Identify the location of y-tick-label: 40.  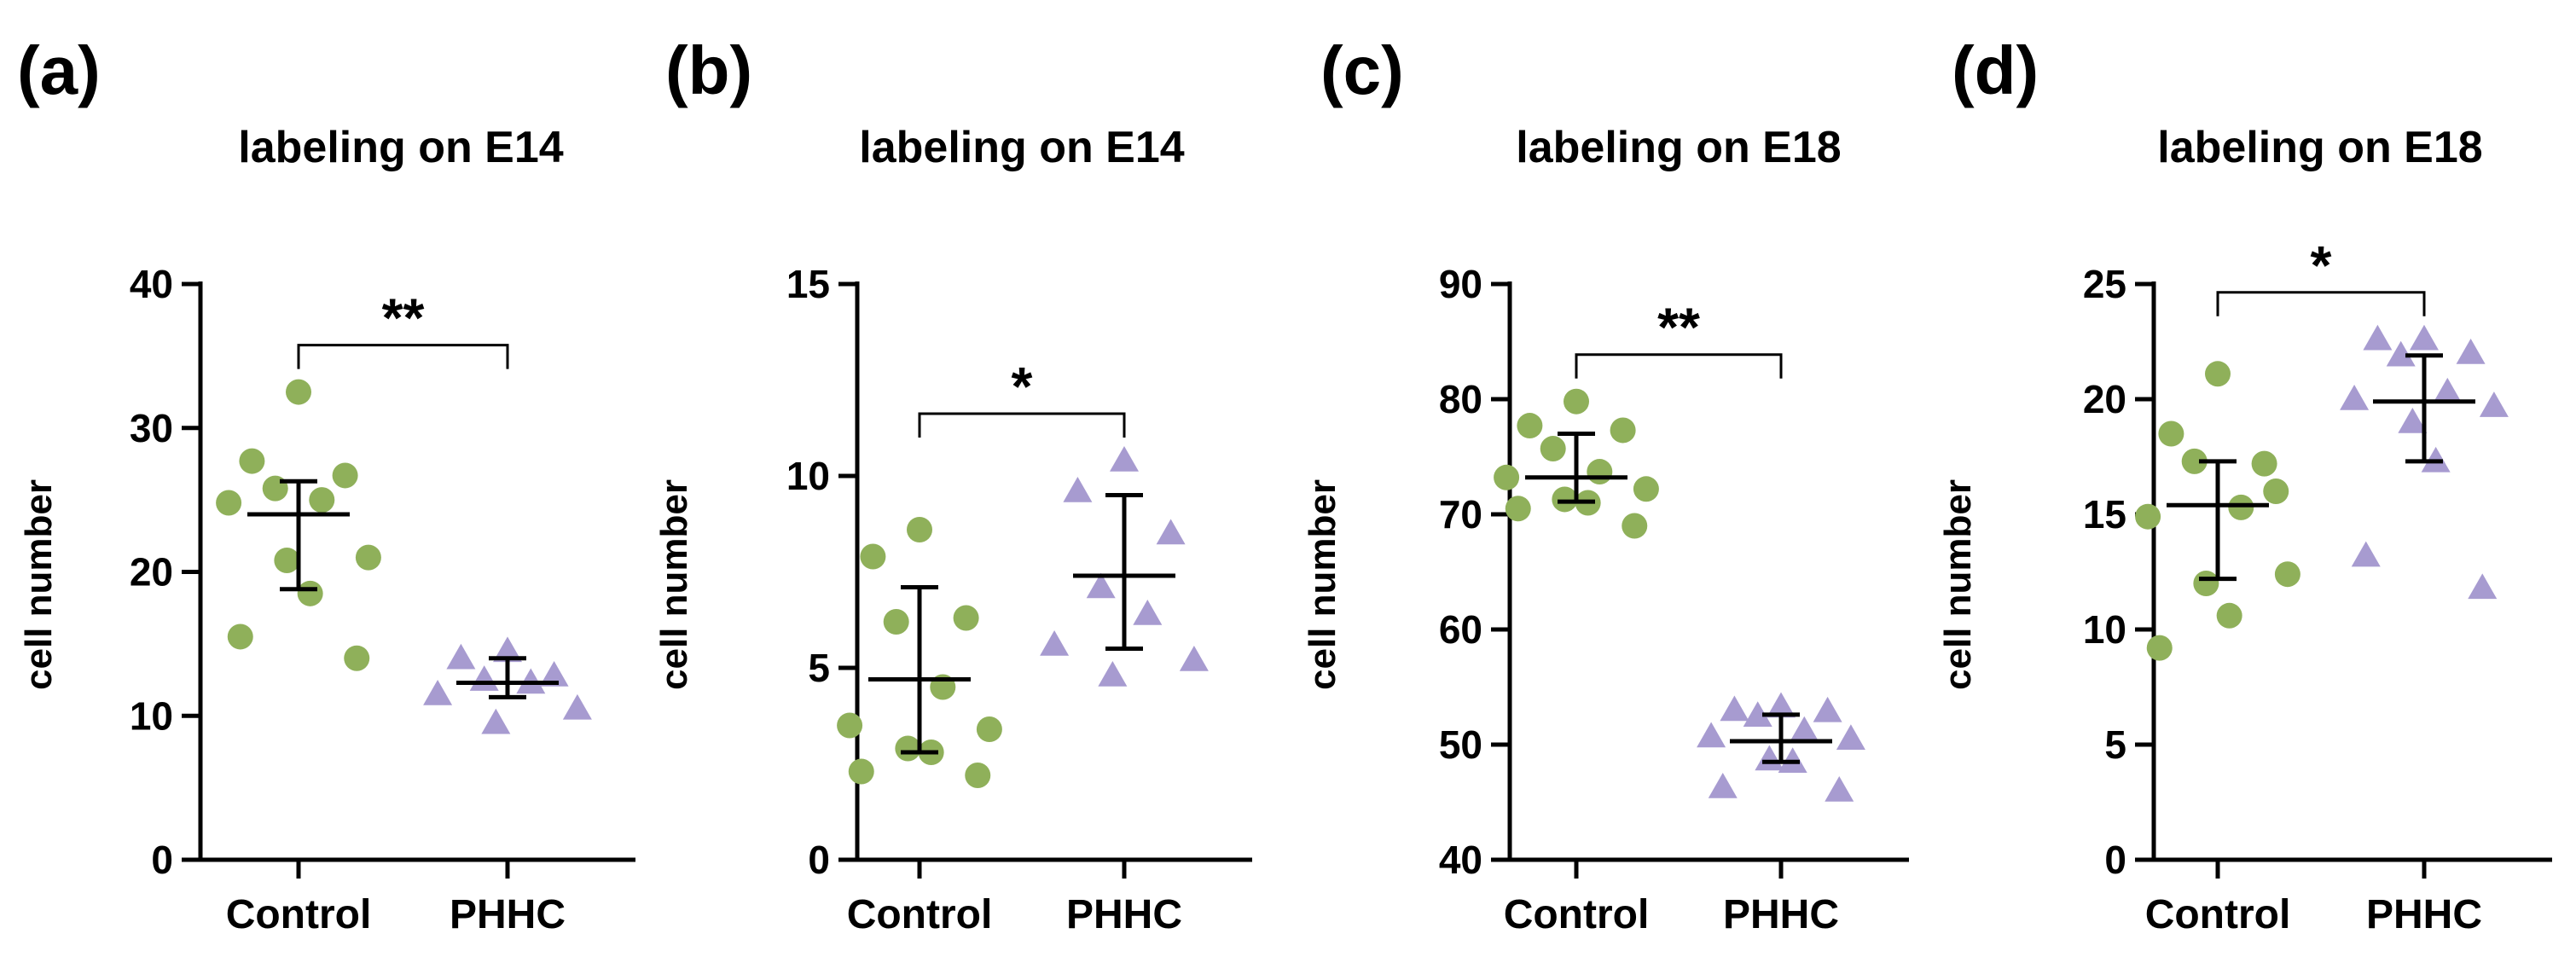
(151, 284).